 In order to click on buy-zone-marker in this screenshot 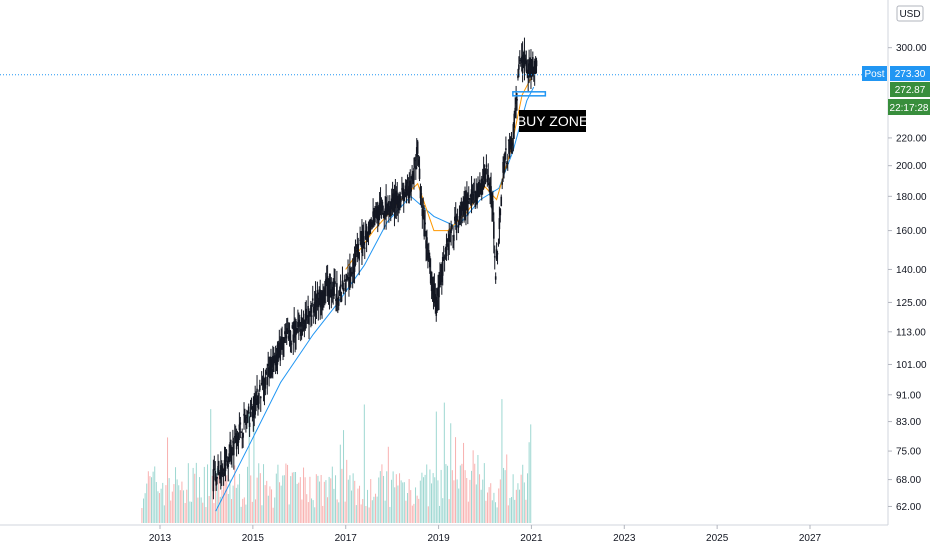, I will do `click(529, 94)`.